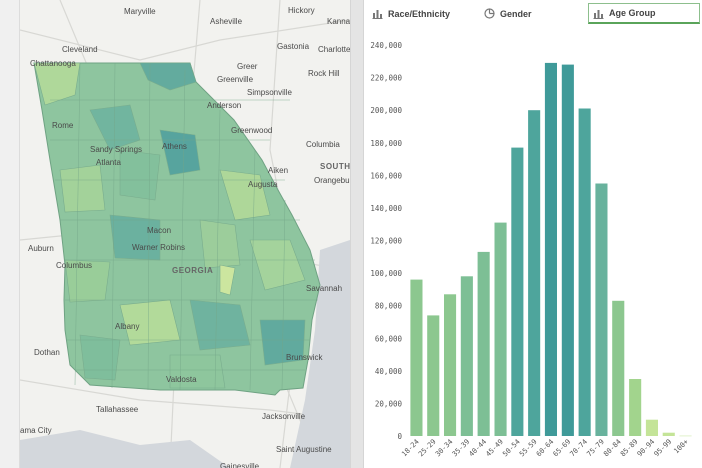 This screenshot has height=468, width=702. Describe the element at coordinates (301, 10) in the screenshot. I see `map-label: Hickory` at that location.